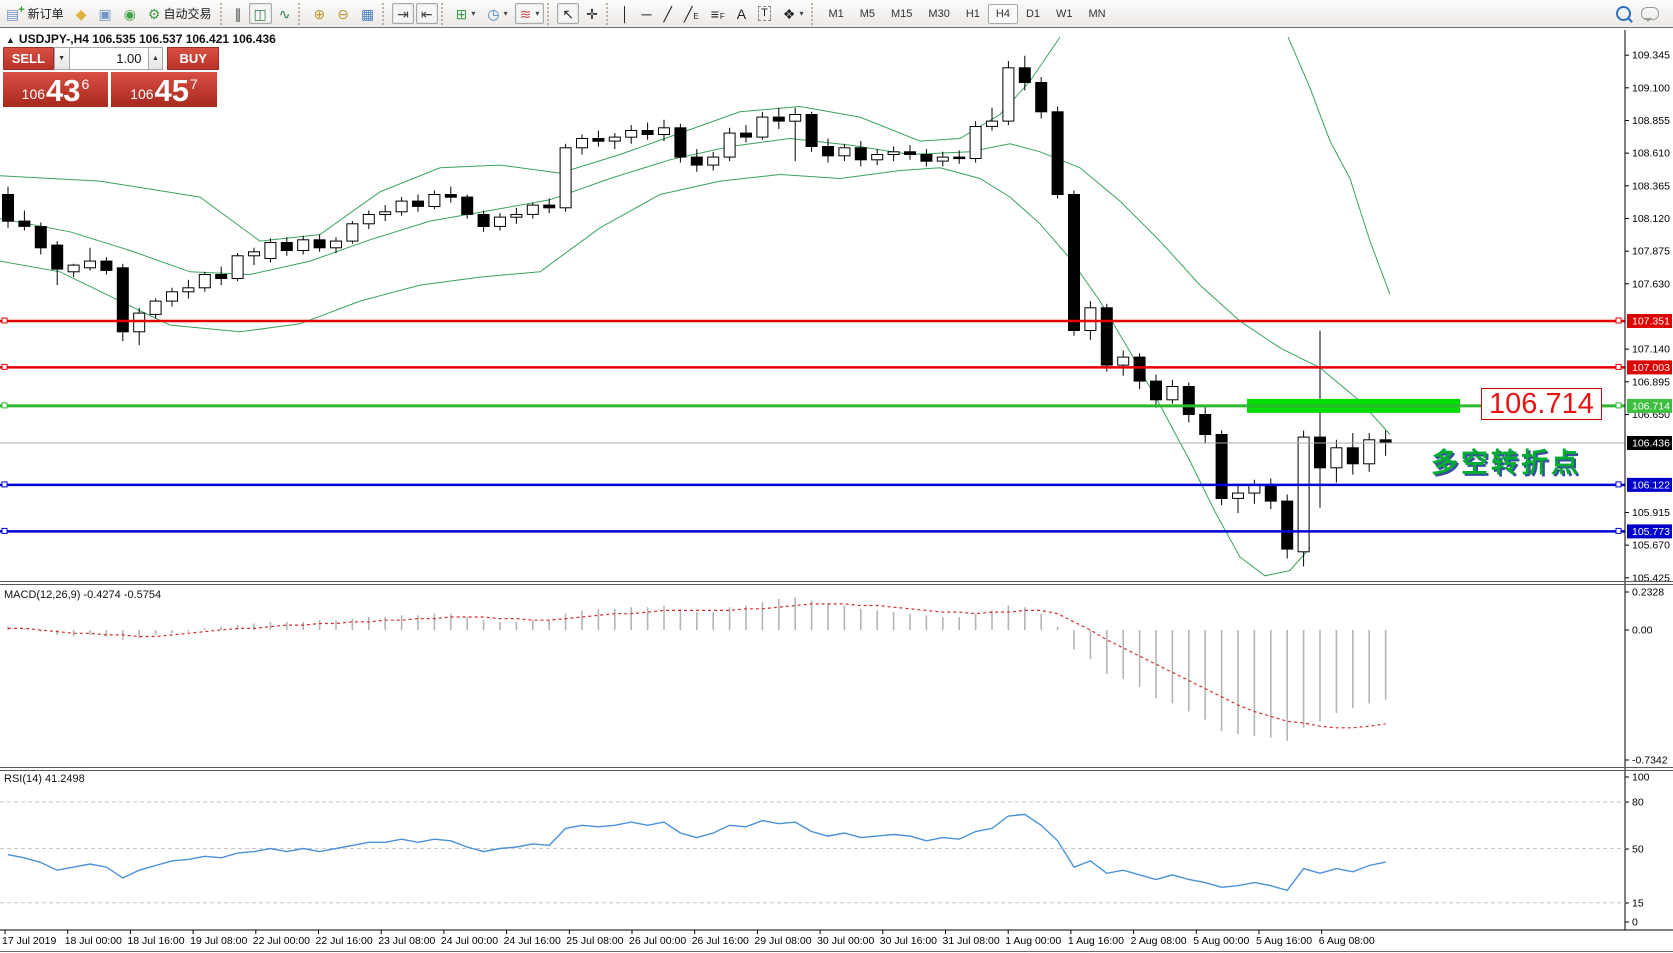  I want to click on svg-text: 108.610, so click(1651, 154).